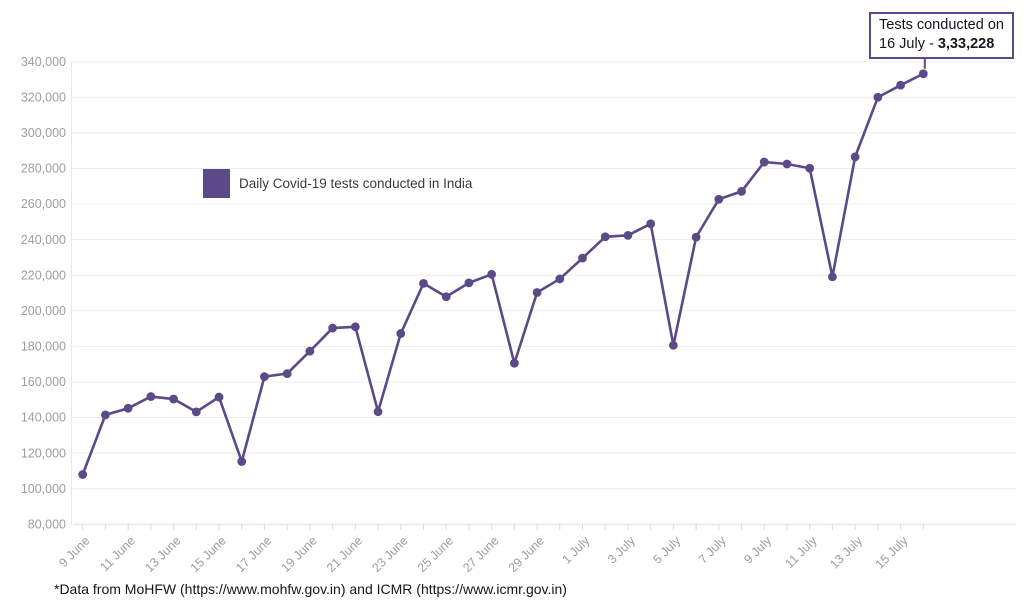 The width and height of the screenshot is (1024, 606). Describe the element at coordinates (43, 133) in the screenshot. I see `y-tick-label: 300,000` at that location.